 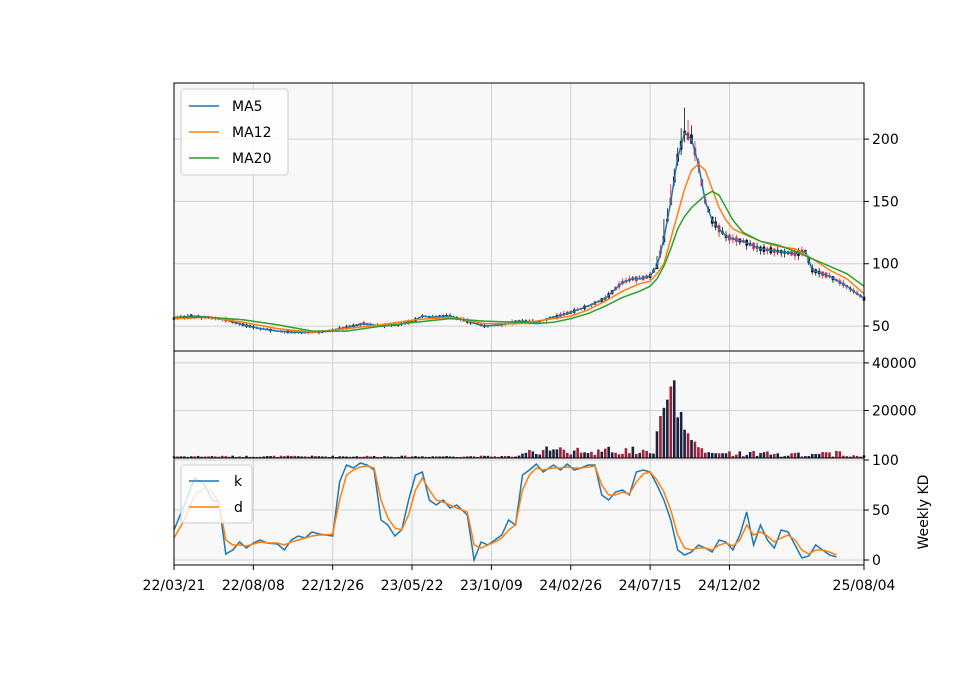 I want to click on kd-panel-bg, so click(x=519, y=511).